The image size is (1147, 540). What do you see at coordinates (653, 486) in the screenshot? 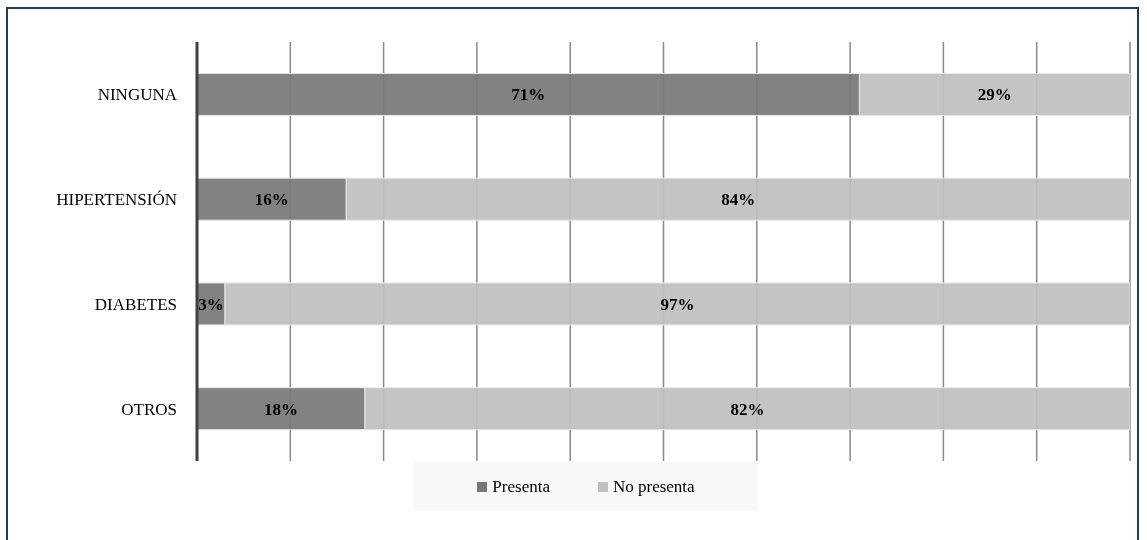
I see `legend-label: No presenta` at bounding box center [653, 486].